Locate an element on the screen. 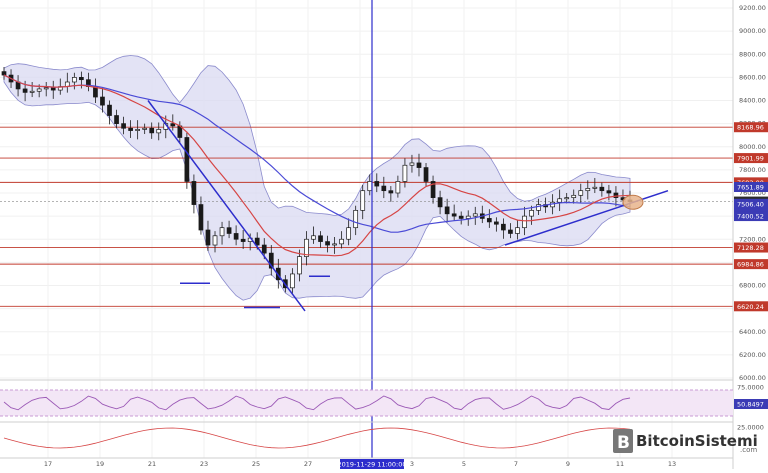 The image size is (768, 473). price-tick-label: 6000.00 is located at coordinates (752, 378).